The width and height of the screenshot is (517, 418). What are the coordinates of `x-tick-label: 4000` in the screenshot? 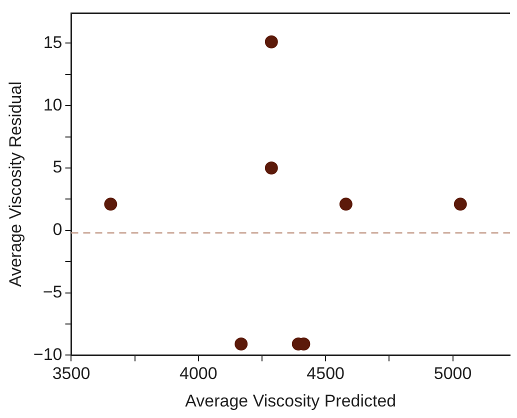 It's located at (199, 374).